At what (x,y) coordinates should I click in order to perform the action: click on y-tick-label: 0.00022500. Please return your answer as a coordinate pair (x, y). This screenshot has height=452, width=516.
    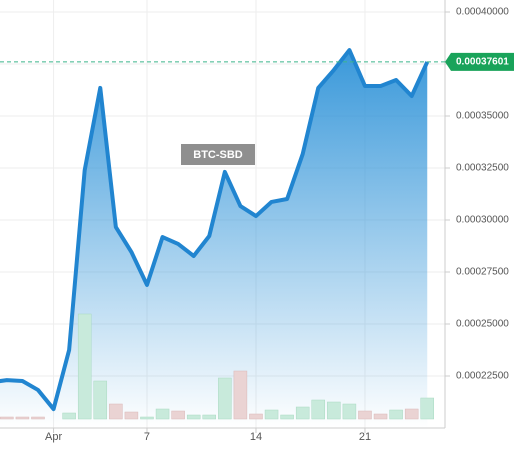
    Looking at the image, I should click on (482, 376).